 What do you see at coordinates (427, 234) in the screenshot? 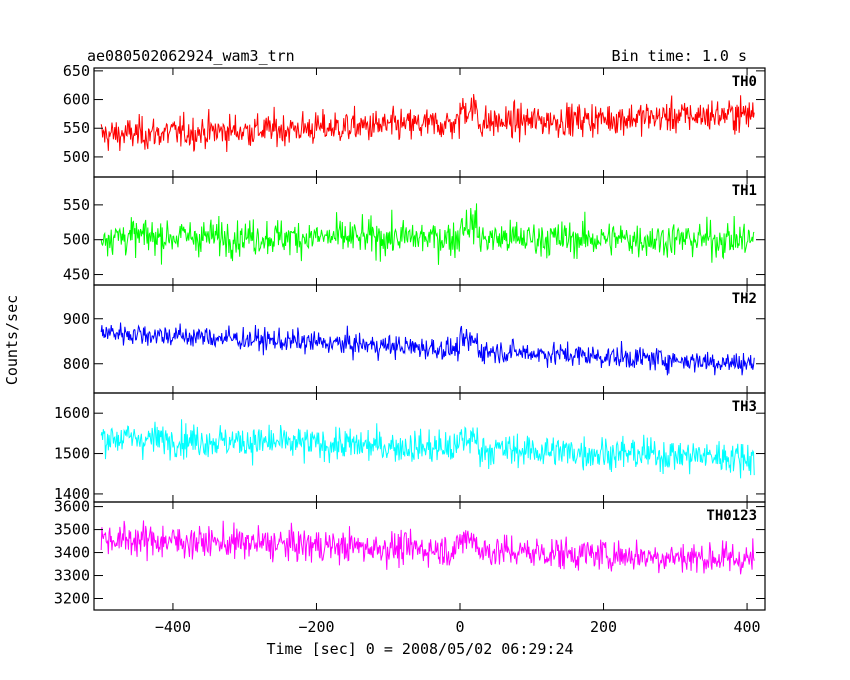
I see `series-th1` at bounding box center [427, 234].